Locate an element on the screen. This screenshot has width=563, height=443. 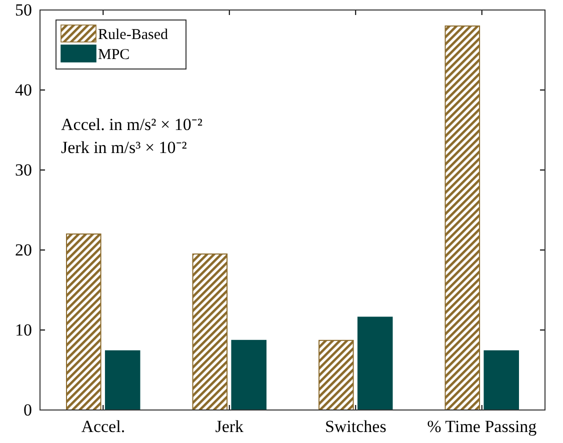
x-tick-label: Accel. is located at coordinates (103, 426).